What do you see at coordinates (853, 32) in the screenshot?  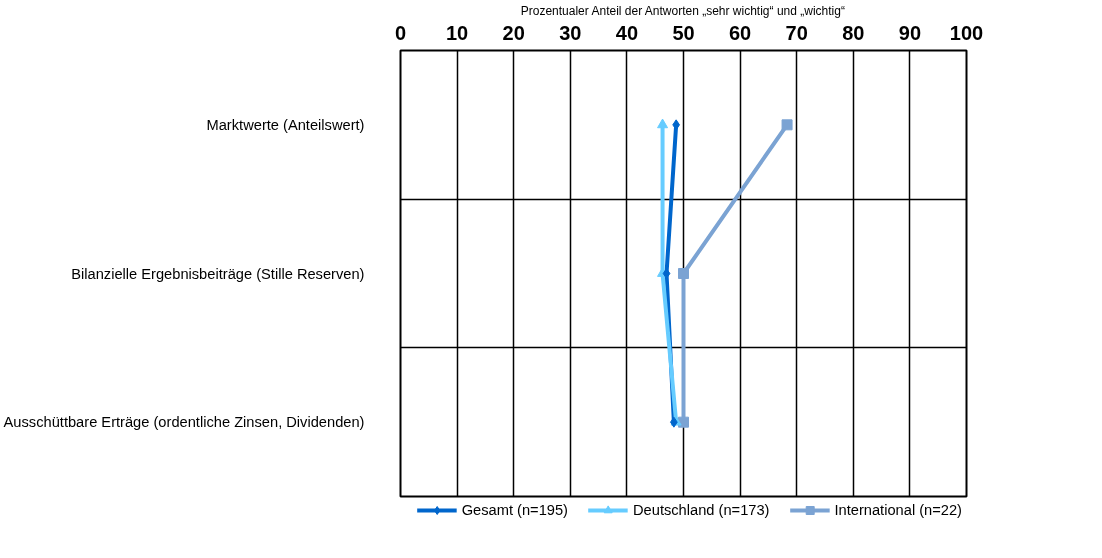 I see `x-tick-label: 80` at bounding box center [853, 32].